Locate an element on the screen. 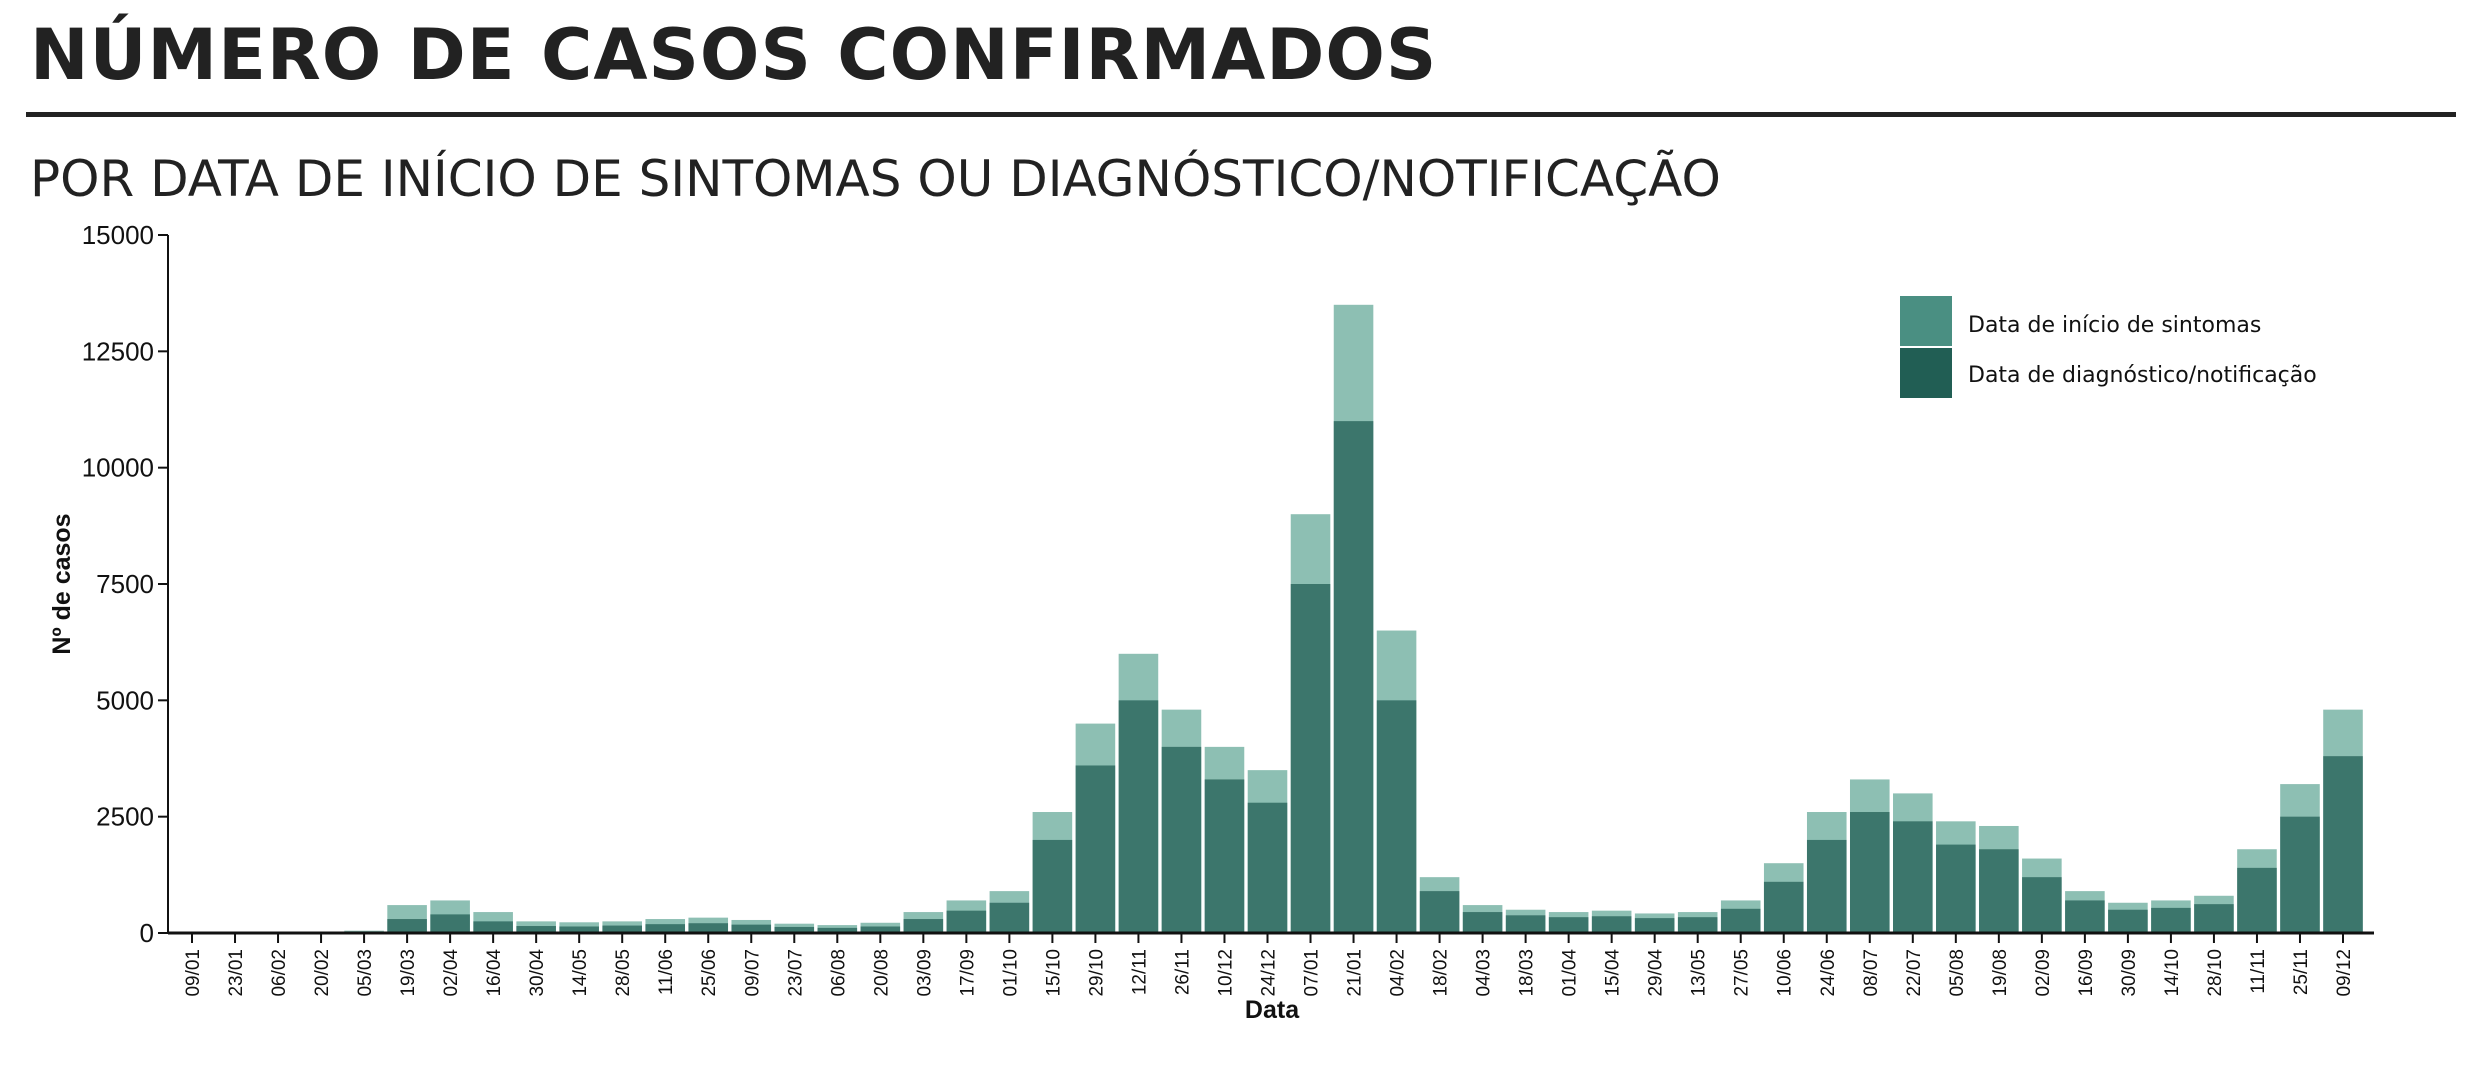  x-tick-label: 15/10 is located at coordinates (1053, 973).